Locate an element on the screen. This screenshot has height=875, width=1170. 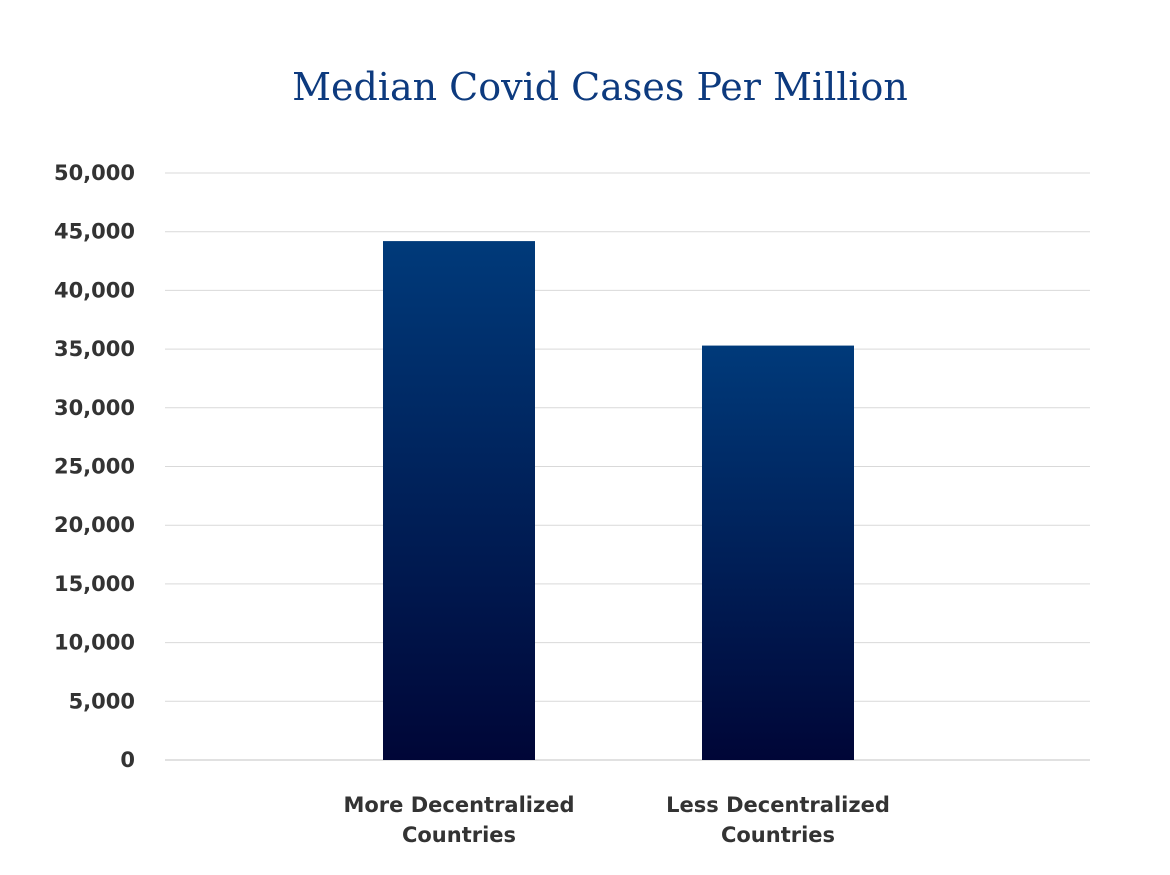
y-tick-label: 35,000 is located at coordinates (94, 349).